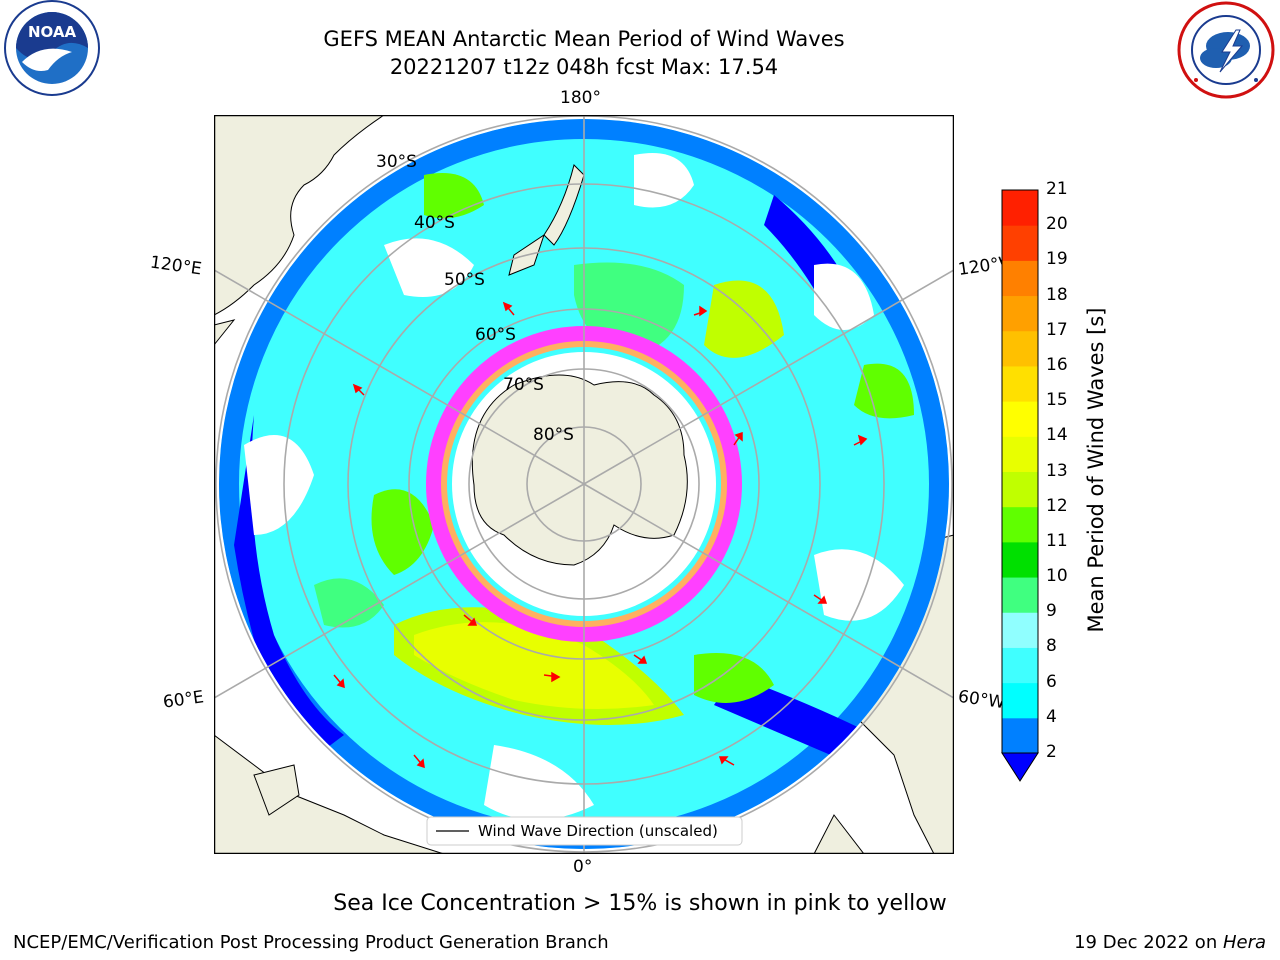  I want to click on map-legend, so click(584, 831).